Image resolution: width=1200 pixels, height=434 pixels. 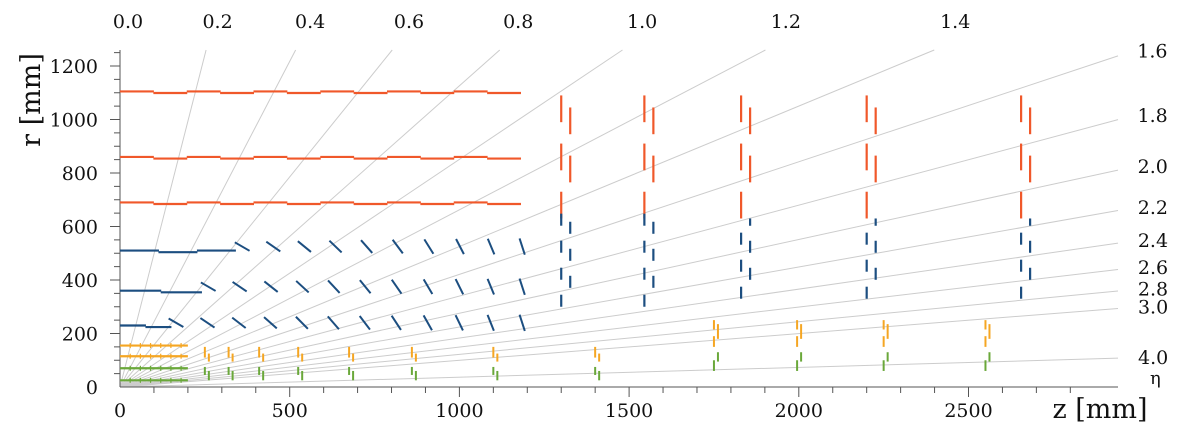 What do you see at coordinates (290, 411) in the screenshot?
I see `x-tick-label: 500` at bounding box center [290, 411].